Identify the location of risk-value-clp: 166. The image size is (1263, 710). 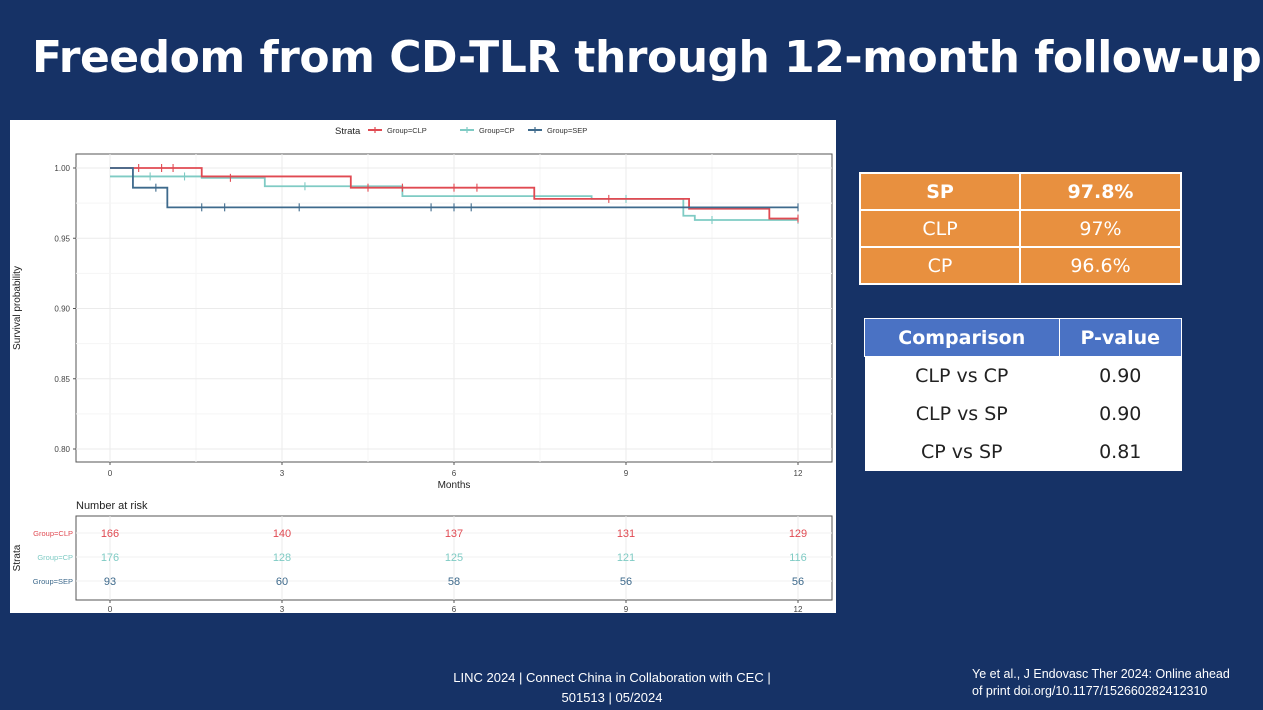
(110, 534).